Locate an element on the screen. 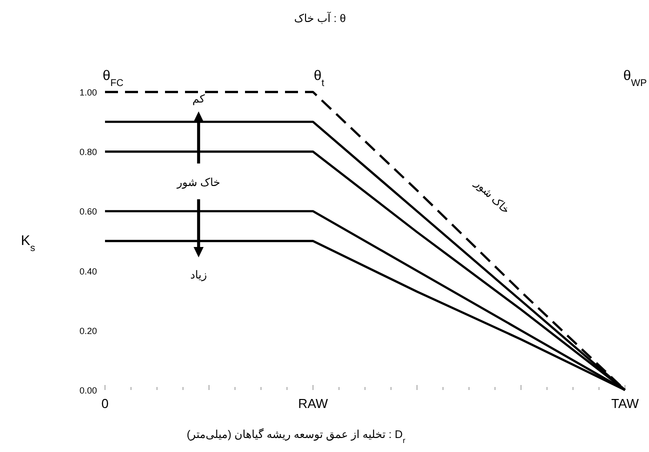  x-tick-label: TAW is located at coordinates (625, 403).